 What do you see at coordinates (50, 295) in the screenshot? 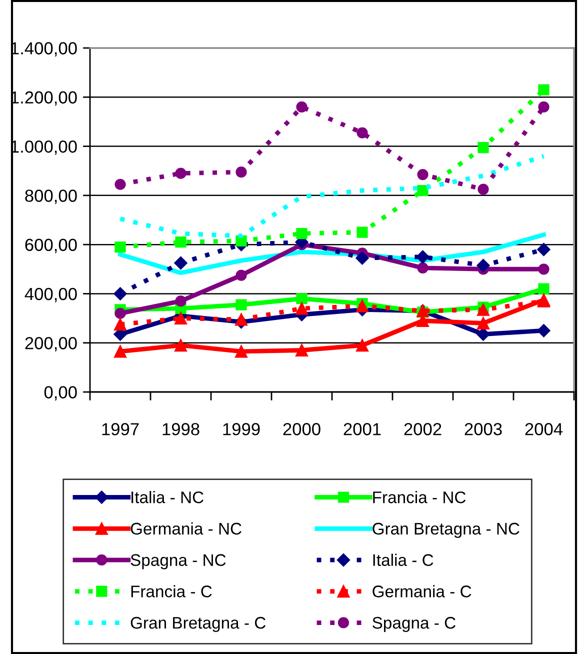
I see `y-tick-label: 400,00` at bounding box center [50, 295].